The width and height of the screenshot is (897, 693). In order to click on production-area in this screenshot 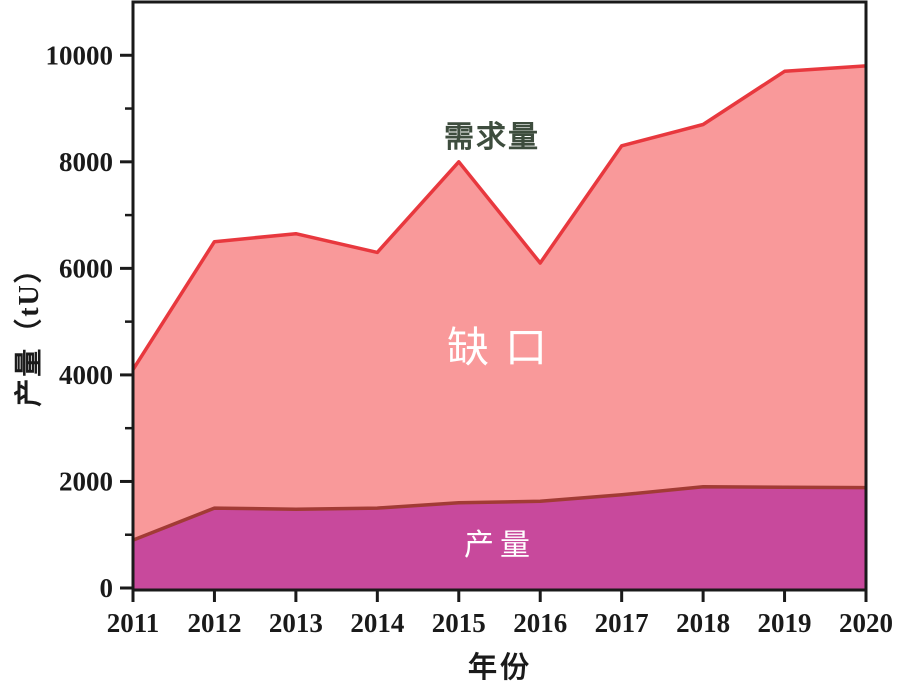, I will do `click(499, 538)`.